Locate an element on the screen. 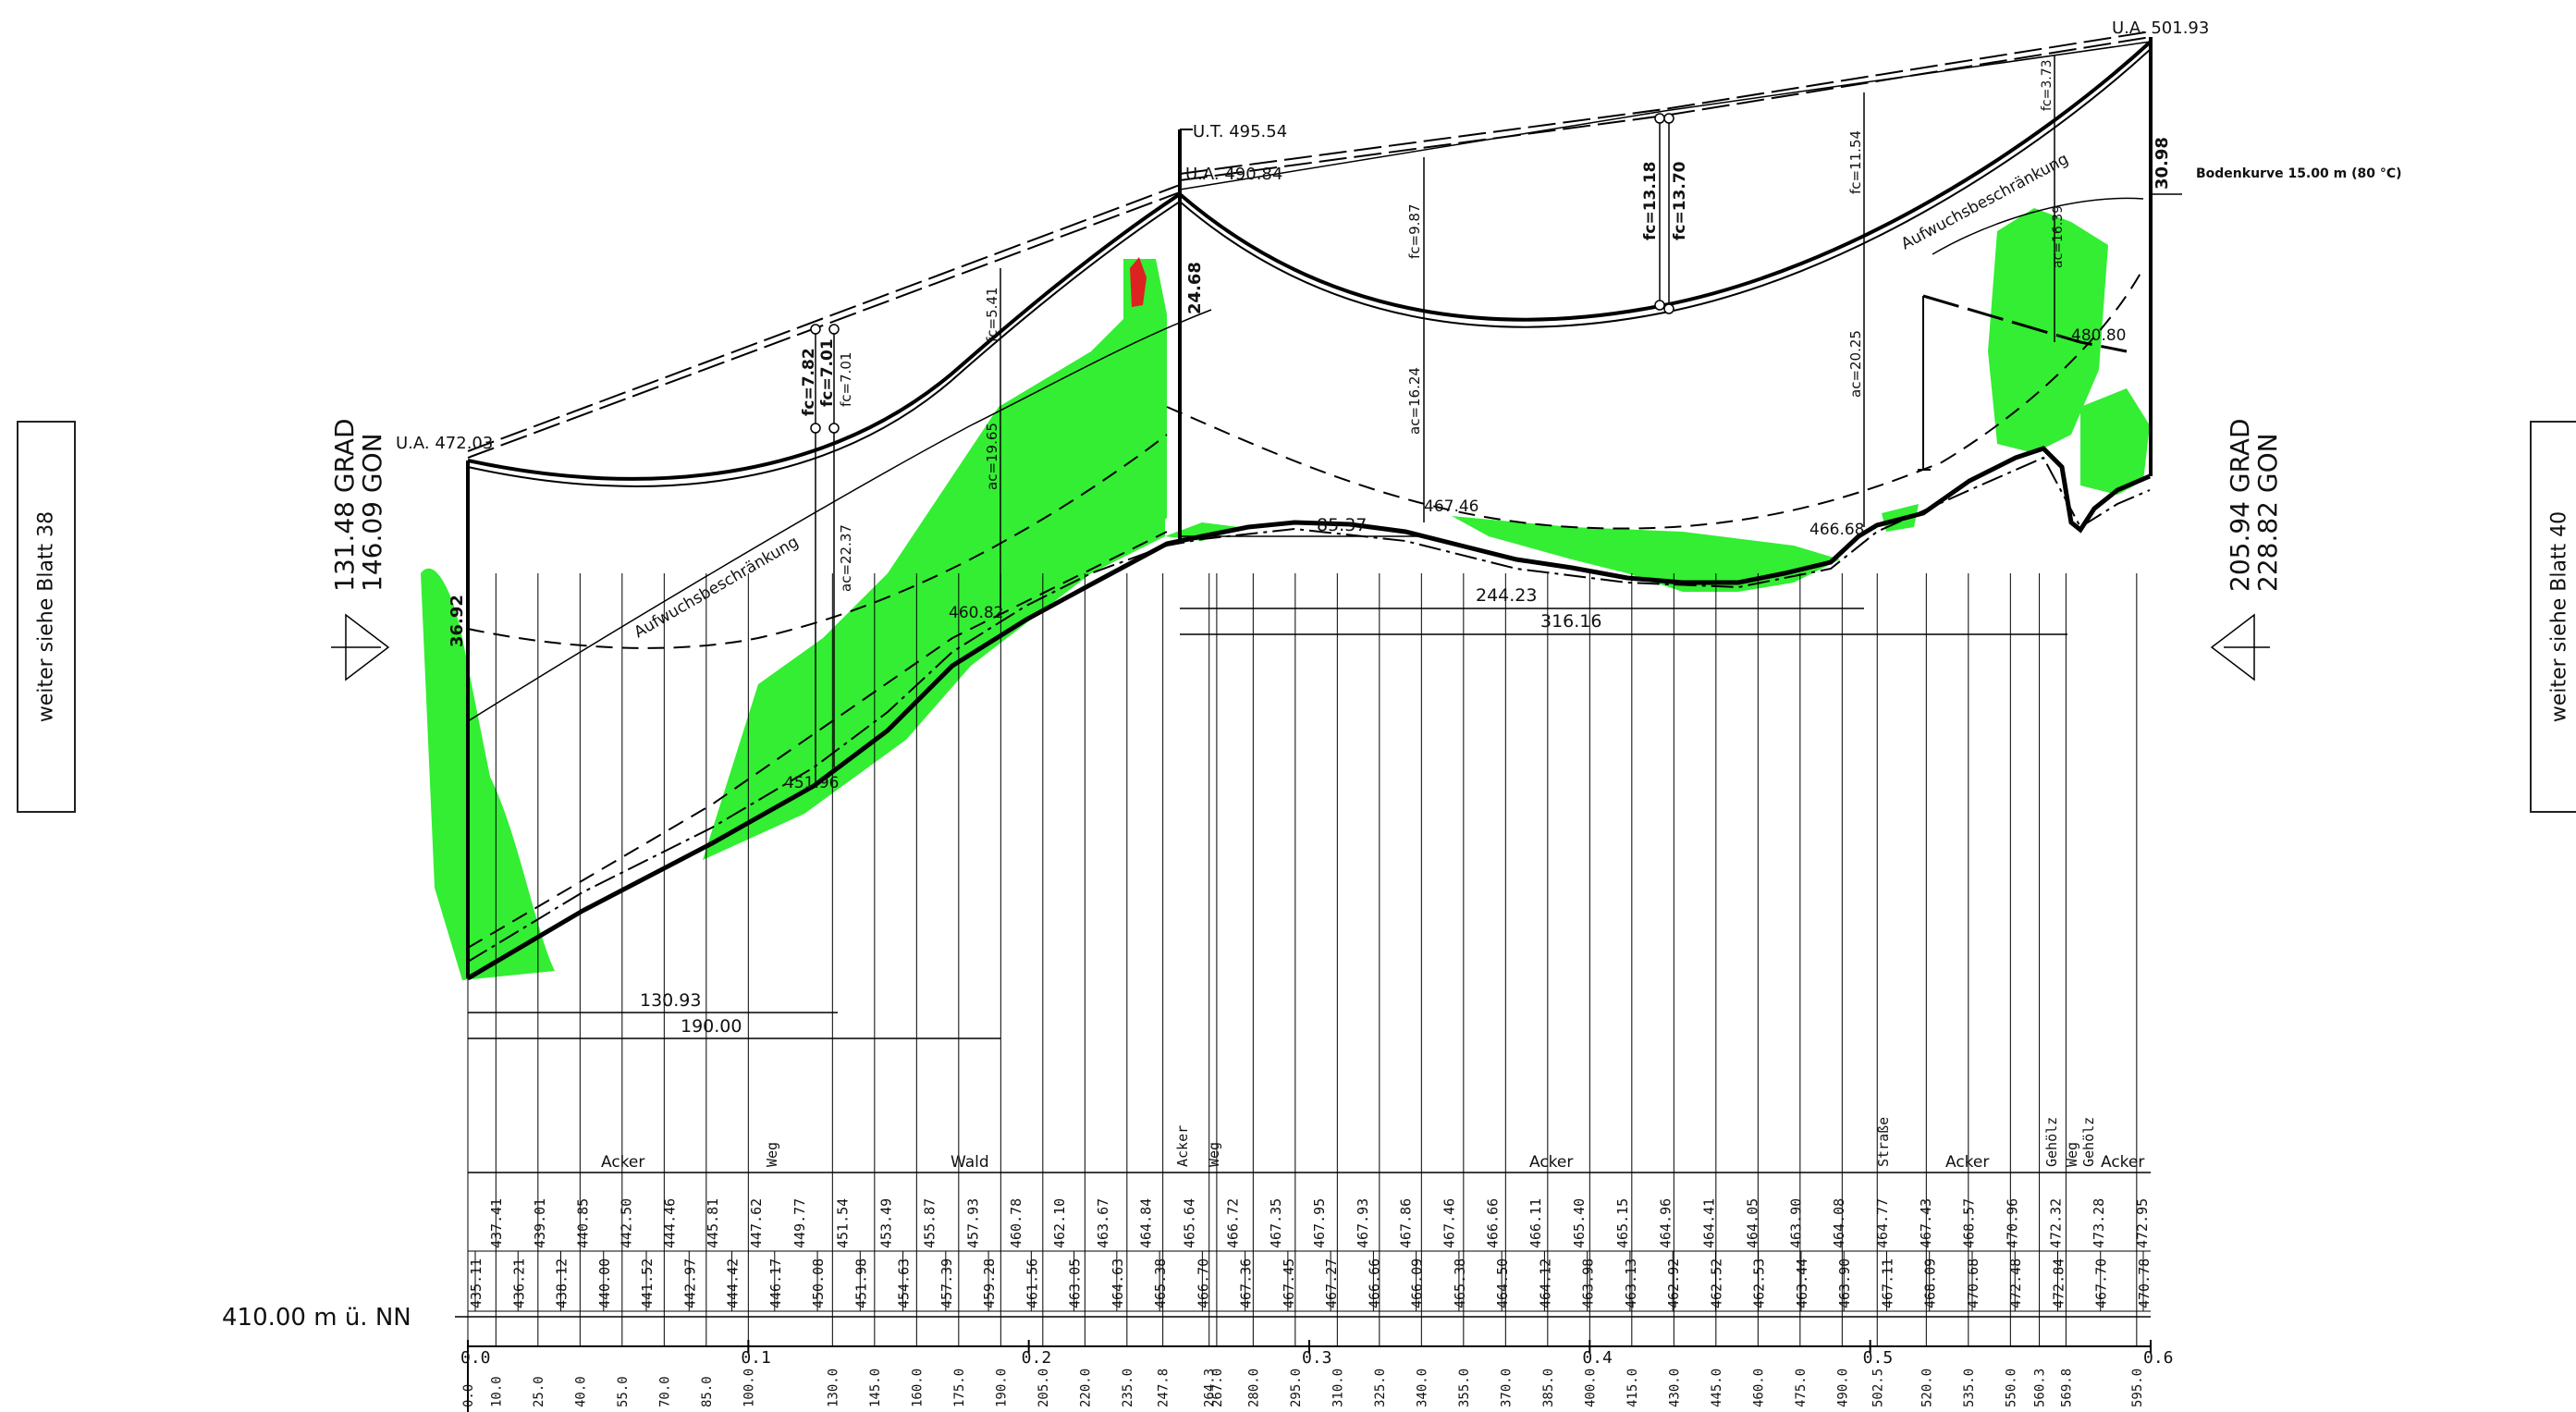 The image size is (2576, 1412). land-use-label: Gehölz is located at coordinates (2051, 1142).